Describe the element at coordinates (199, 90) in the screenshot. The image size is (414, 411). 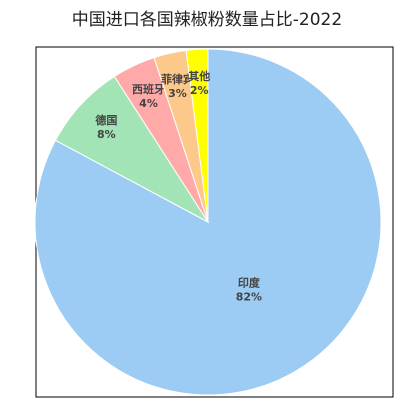
I see `slice-value: 2%` at that location.